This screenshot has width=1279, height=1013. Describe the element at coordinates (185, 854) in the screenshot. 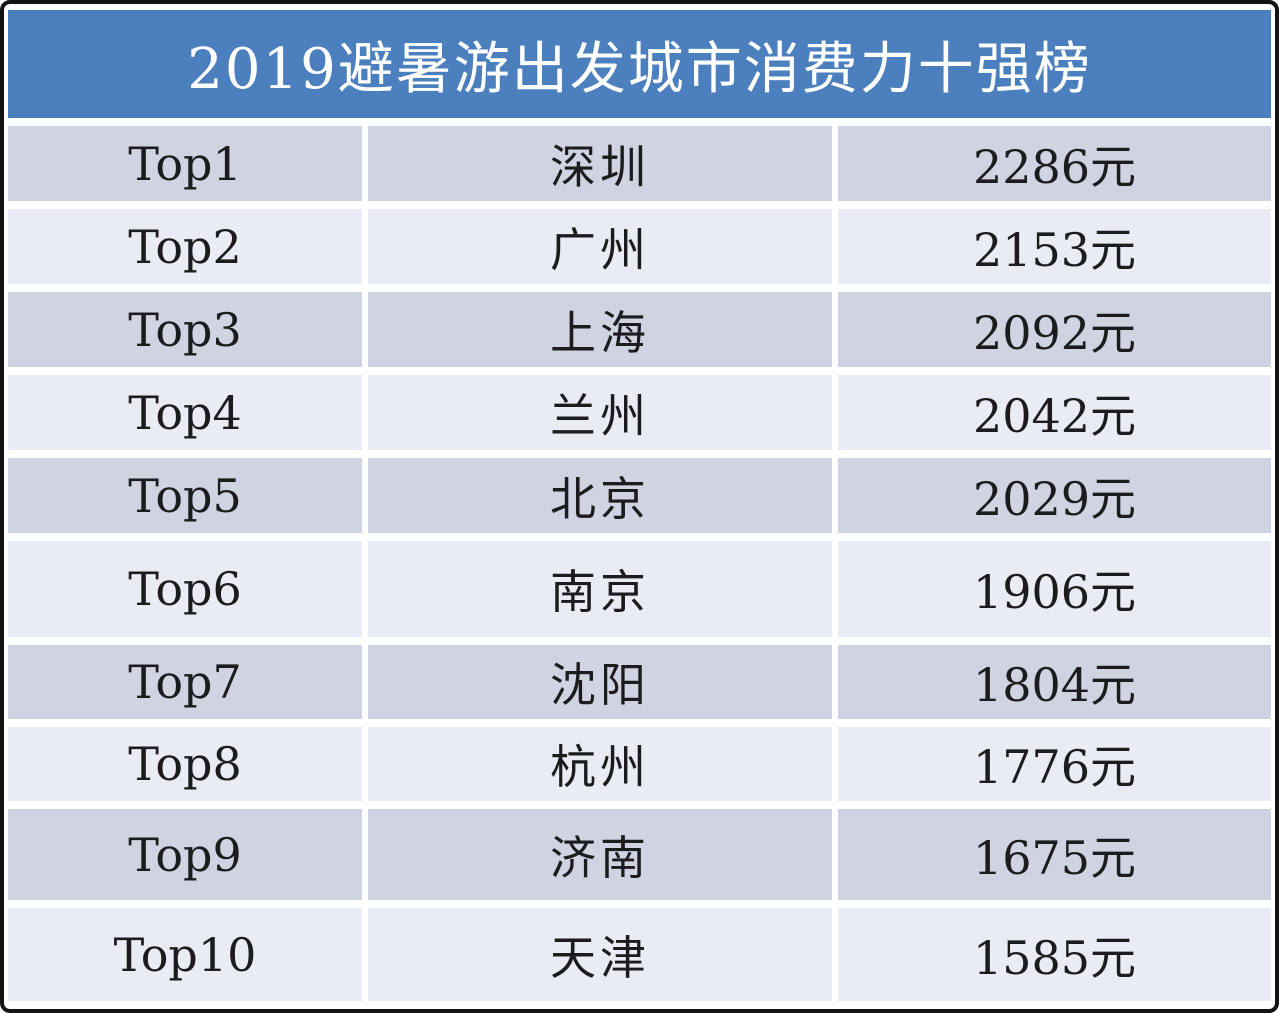

I see `rank-cell: Top9` at that location.